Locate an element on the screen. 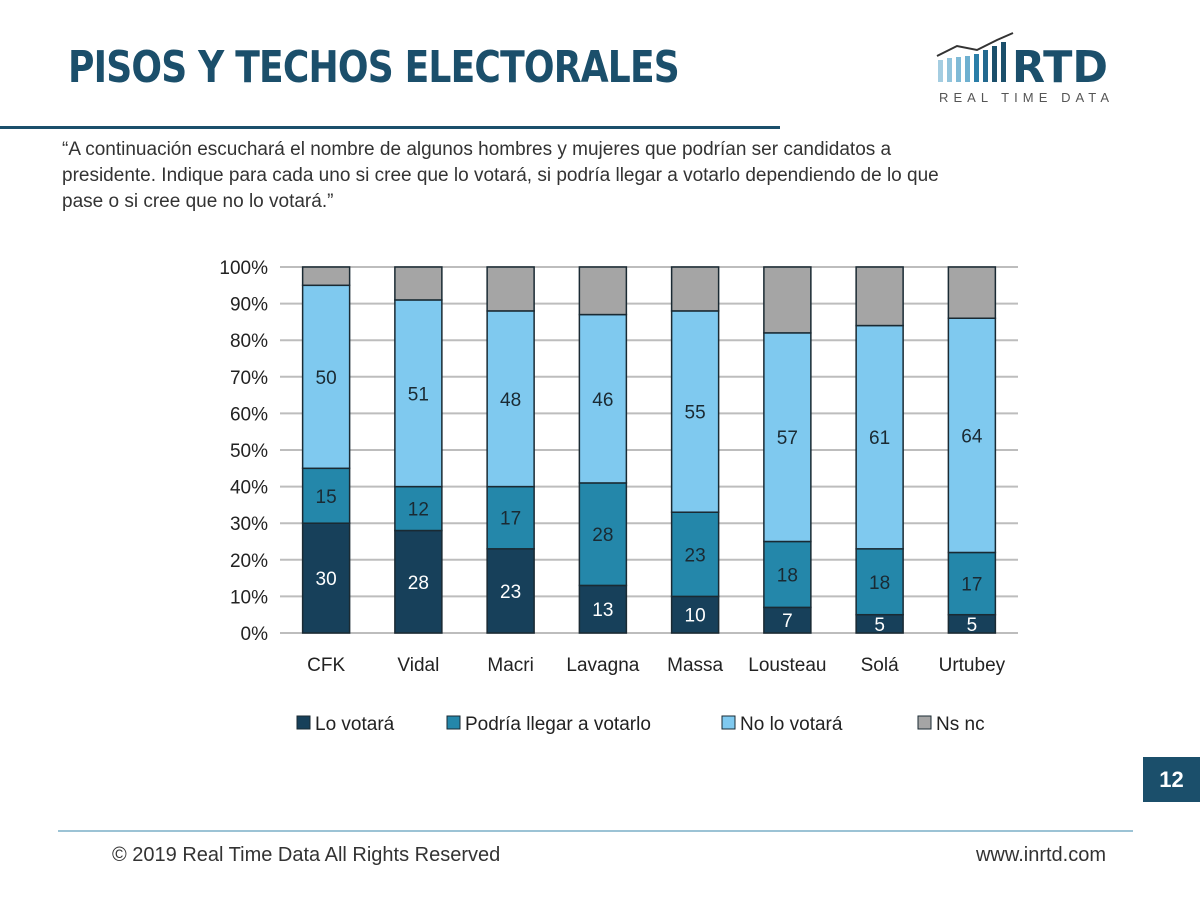 The height and width of the screenshot is (900, 1200). x-tick-label: Solá is located at coordinates (880, 665).